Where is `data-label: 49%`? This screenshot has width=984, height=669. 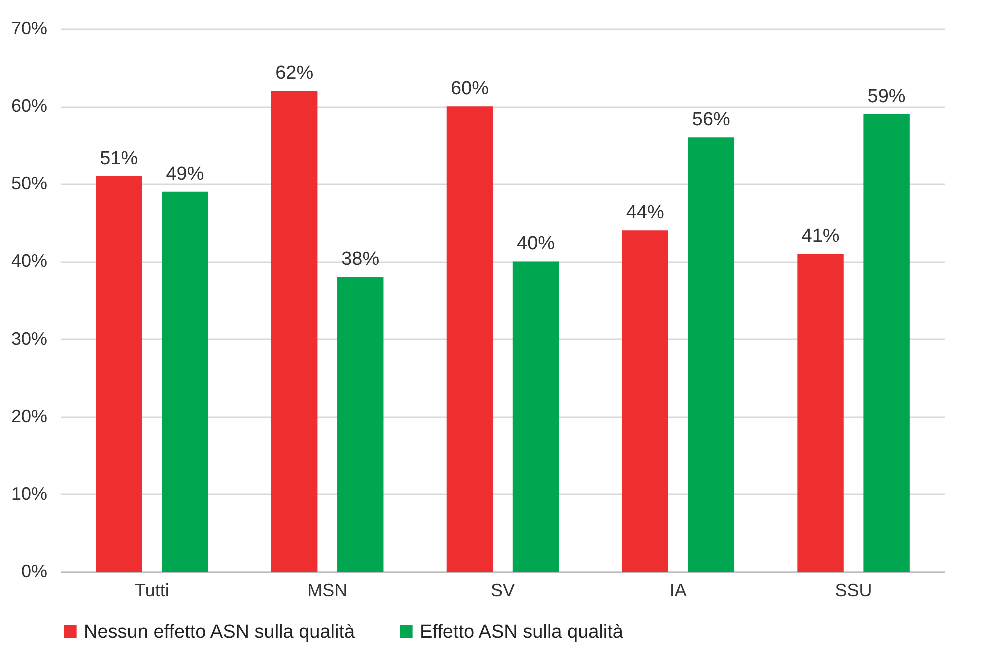 data-label: 49% is located at coordinates (185, 174).